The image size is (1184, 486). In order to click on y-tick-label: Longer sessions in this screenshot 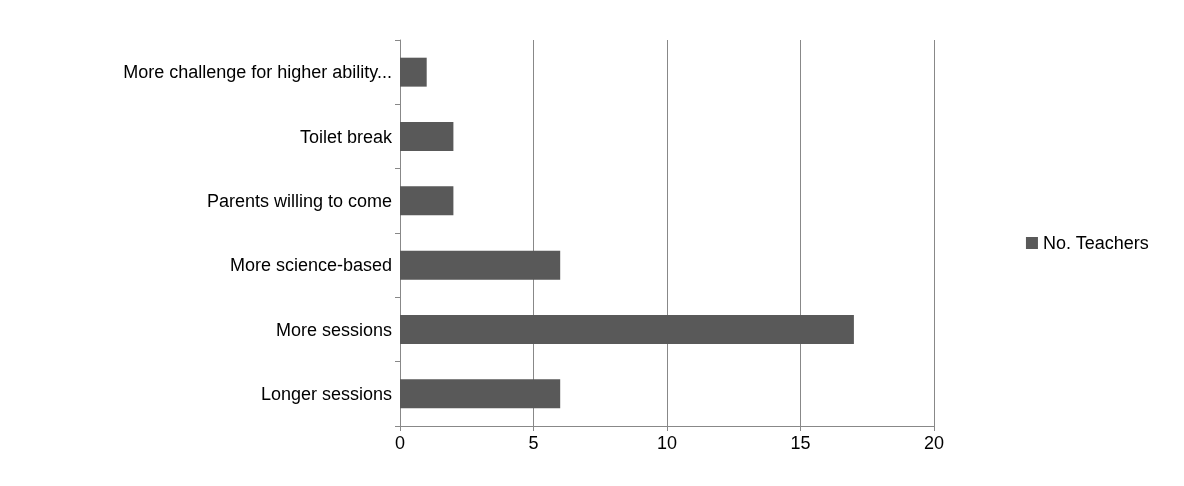, I will do `click(326, 393)`.